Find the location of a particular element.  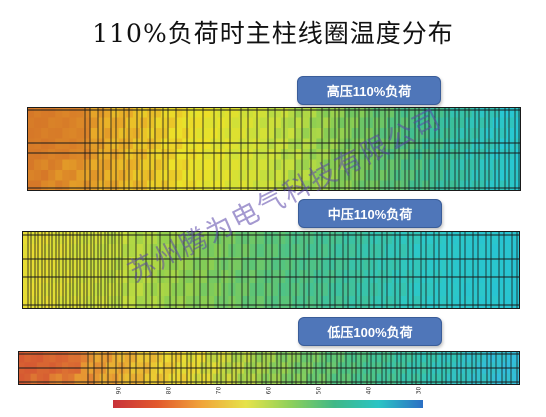

mv-load-label: 中压110%负荷 is located at coordinates (370, 213).